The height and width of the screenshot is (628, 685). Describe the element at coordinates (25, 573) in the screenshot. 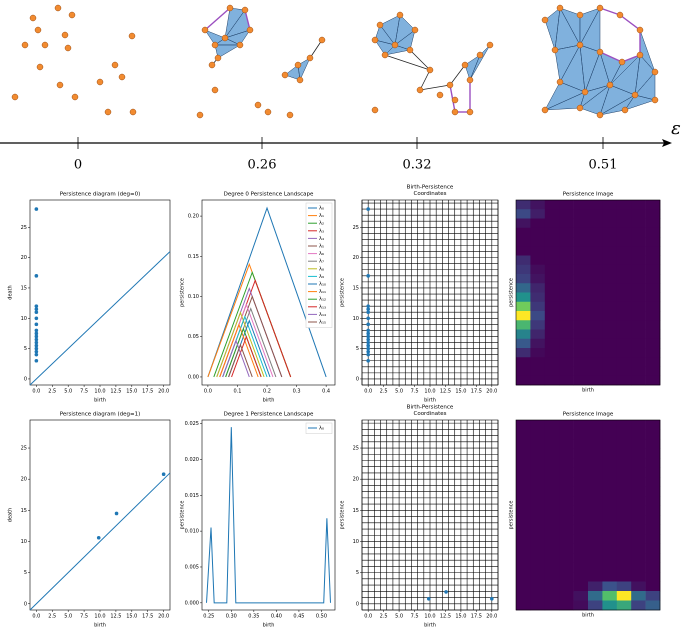

I see `y-tick-label: 5` at that location.